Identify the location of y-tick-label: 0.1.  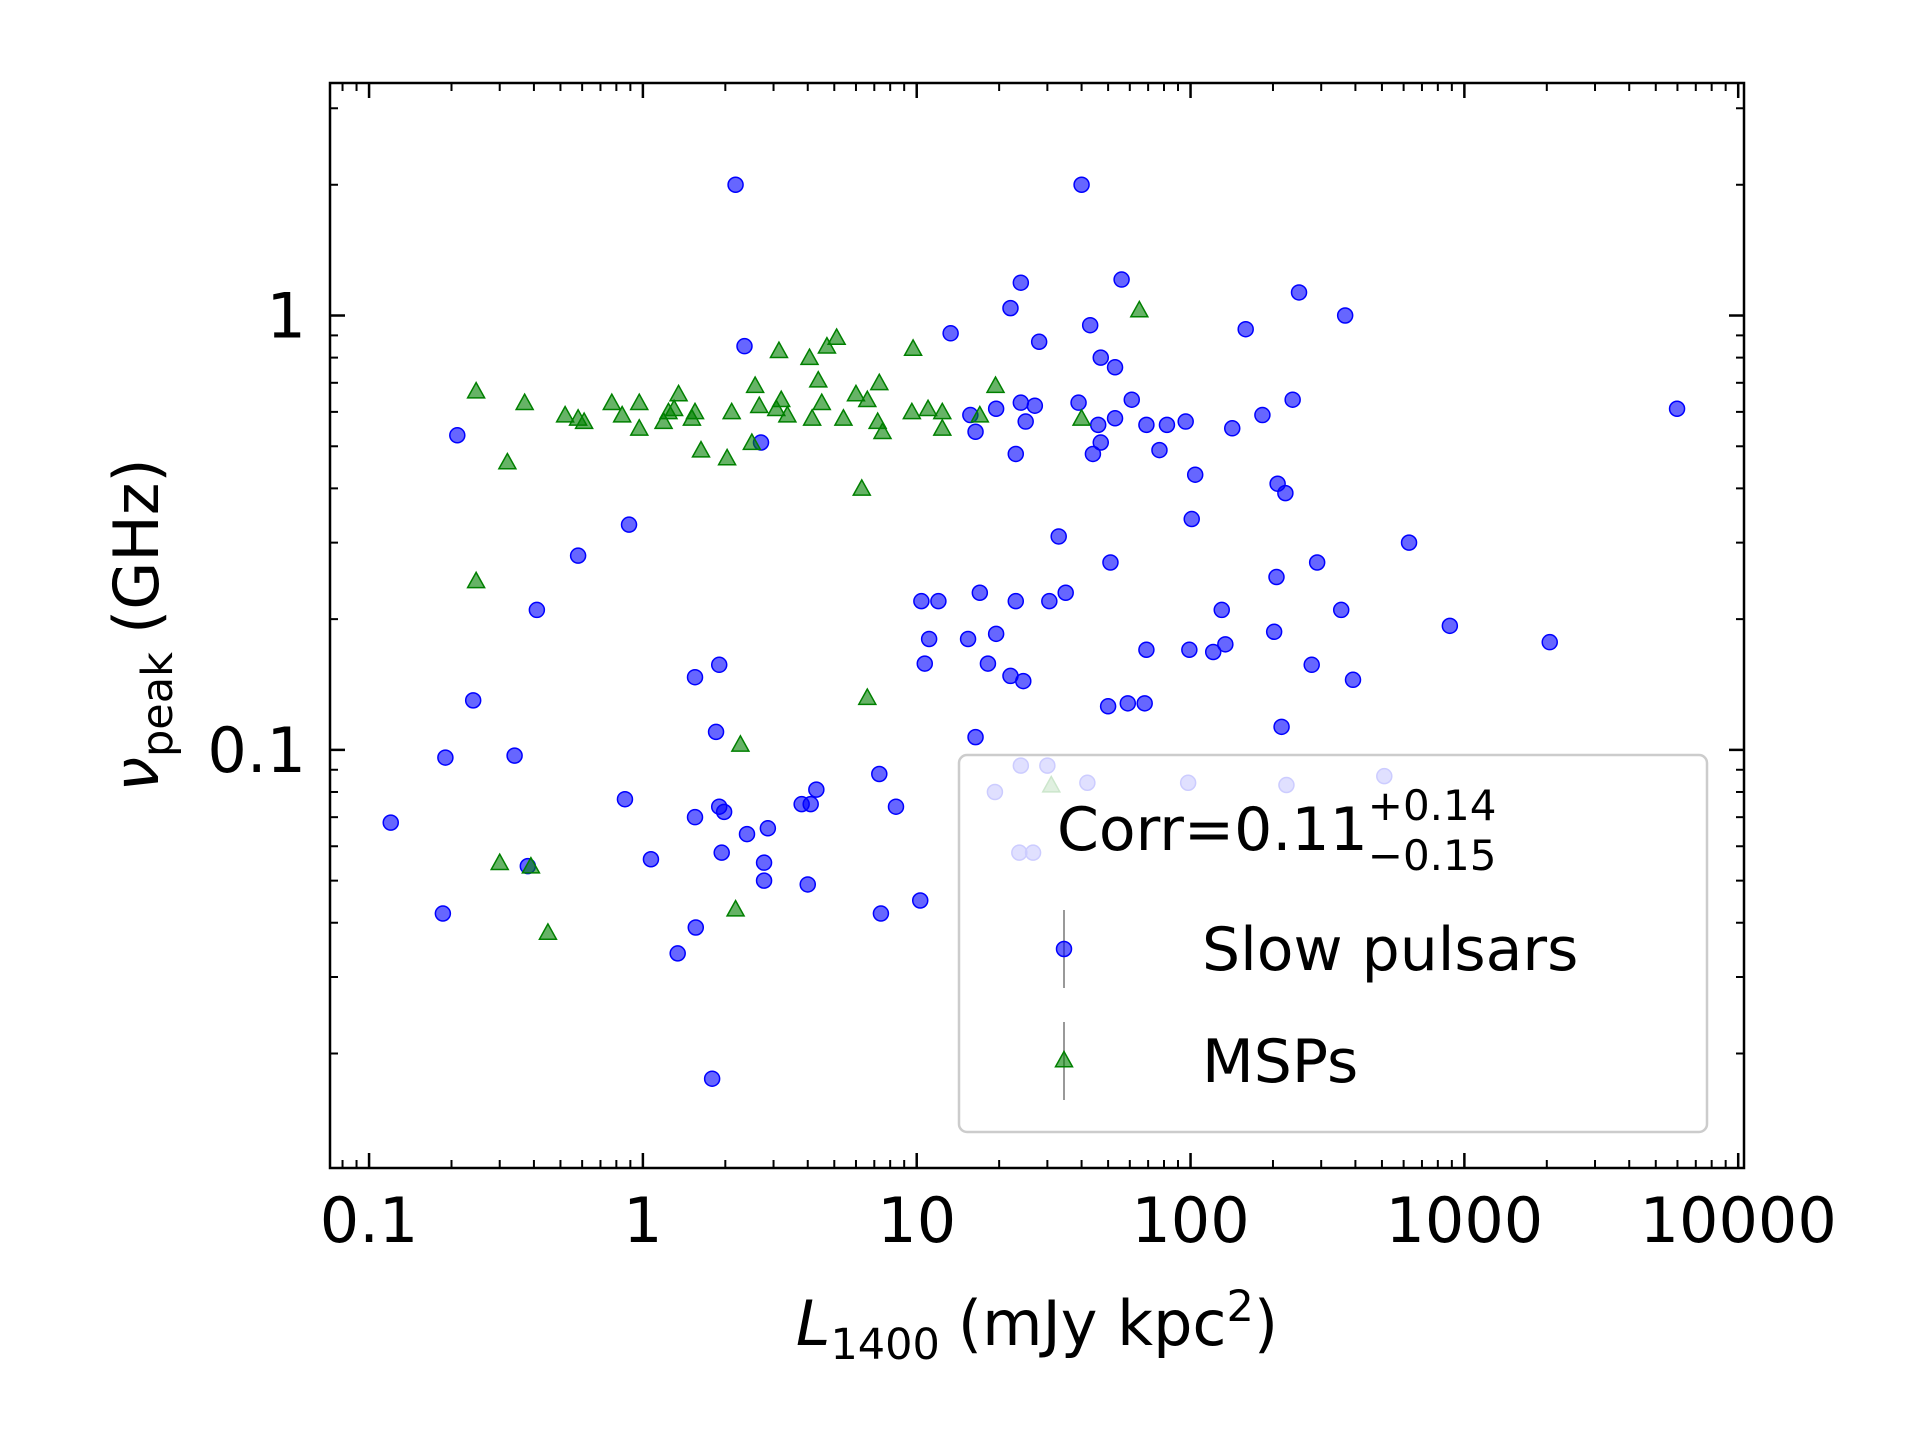
(256, 750).